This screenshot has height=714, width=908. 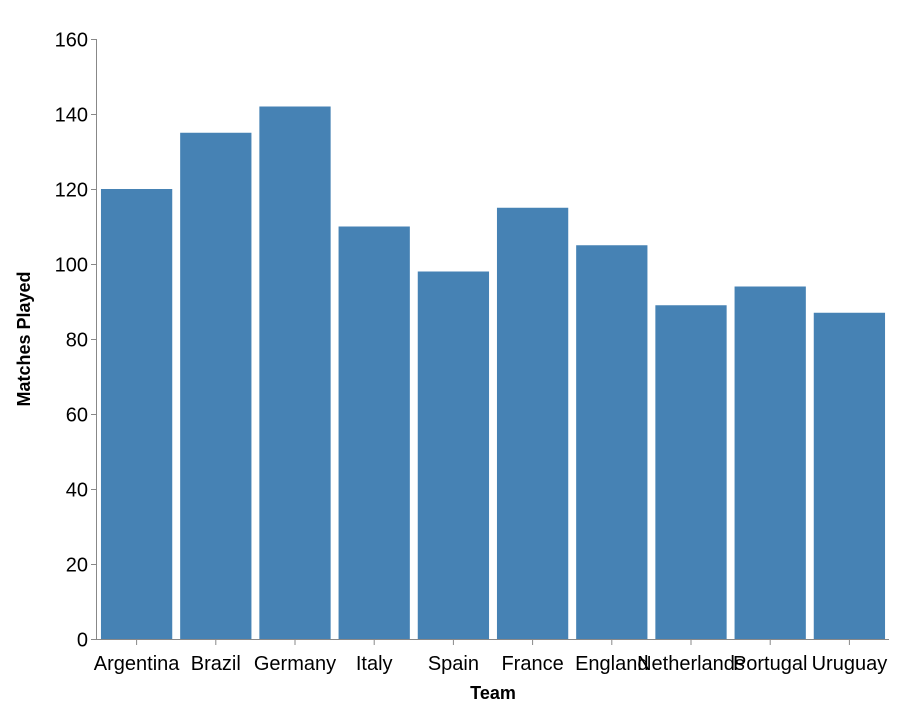 What do you see at coordinates (532, 423) in the screenshot?
I see `bar-france` at bounding box center [532, 423].